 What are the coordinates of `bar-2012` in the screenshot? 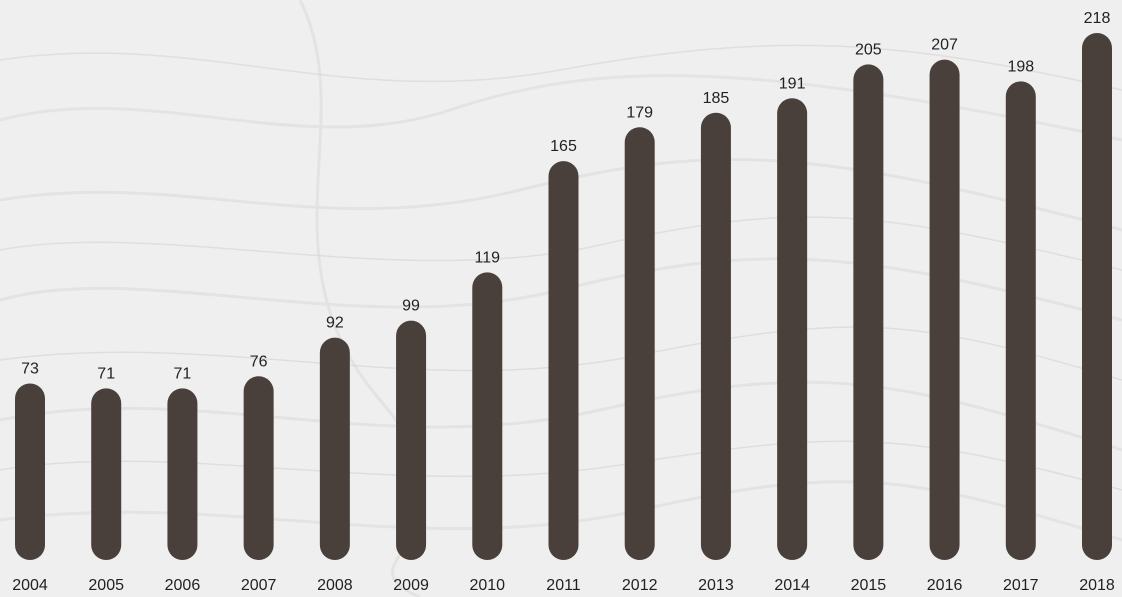 It's located at (639, 343).